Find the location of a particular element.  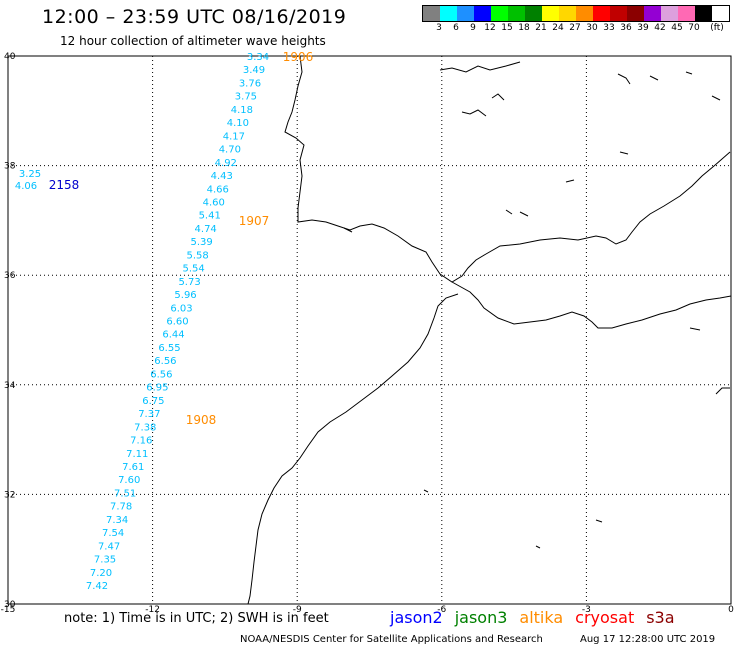

color-scale-label: 24 is located at coordinates (558, 28).